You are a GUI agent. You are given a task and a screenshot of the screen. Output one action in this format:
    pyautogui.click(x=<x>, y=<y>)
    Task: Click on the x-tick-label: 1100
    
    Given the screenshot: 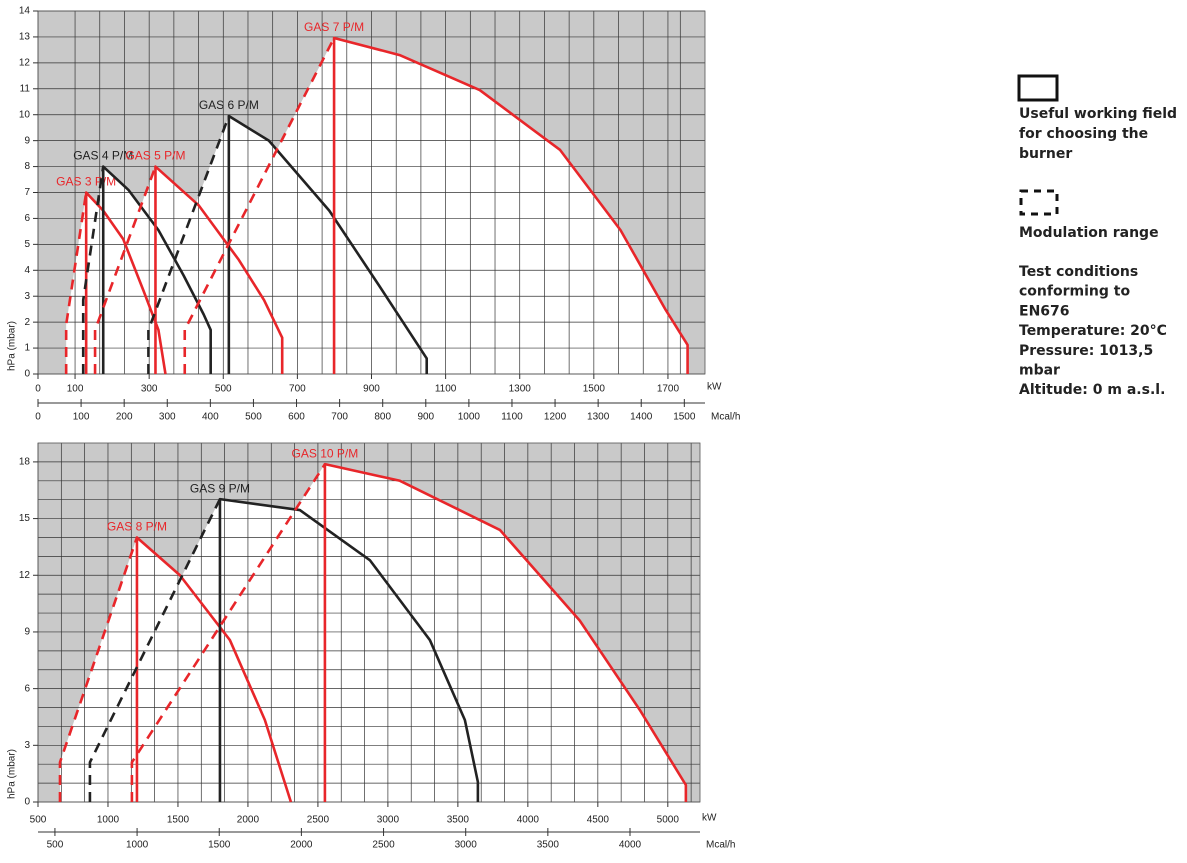 What is the action you would take?
    pyautogui.click(x=446, y=389)
    